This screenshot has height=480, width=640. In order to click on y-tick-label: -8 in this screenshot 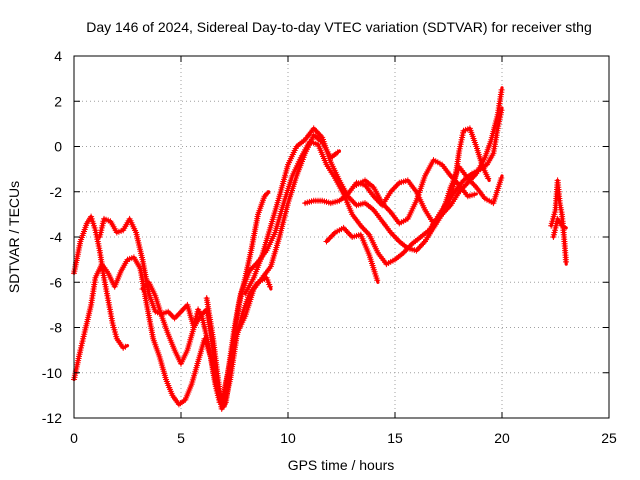, I will do `click(56, 328)`.